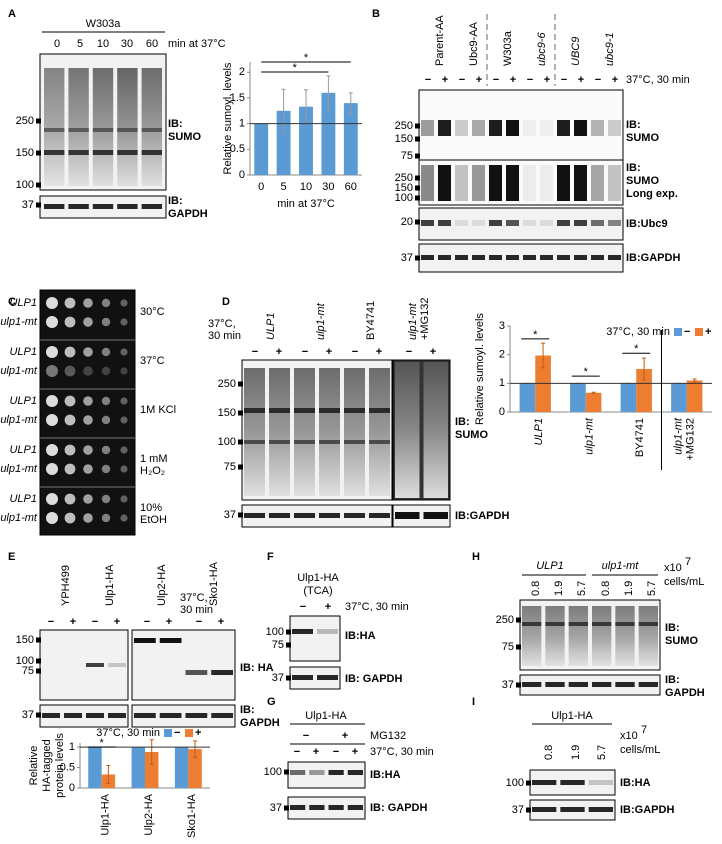 The image size is (722, 844). What do you see at coordinates (149, 814) in the screenshot?
I see `x-tick-label: Ulp2-HA` at bounding box center [149, 814].